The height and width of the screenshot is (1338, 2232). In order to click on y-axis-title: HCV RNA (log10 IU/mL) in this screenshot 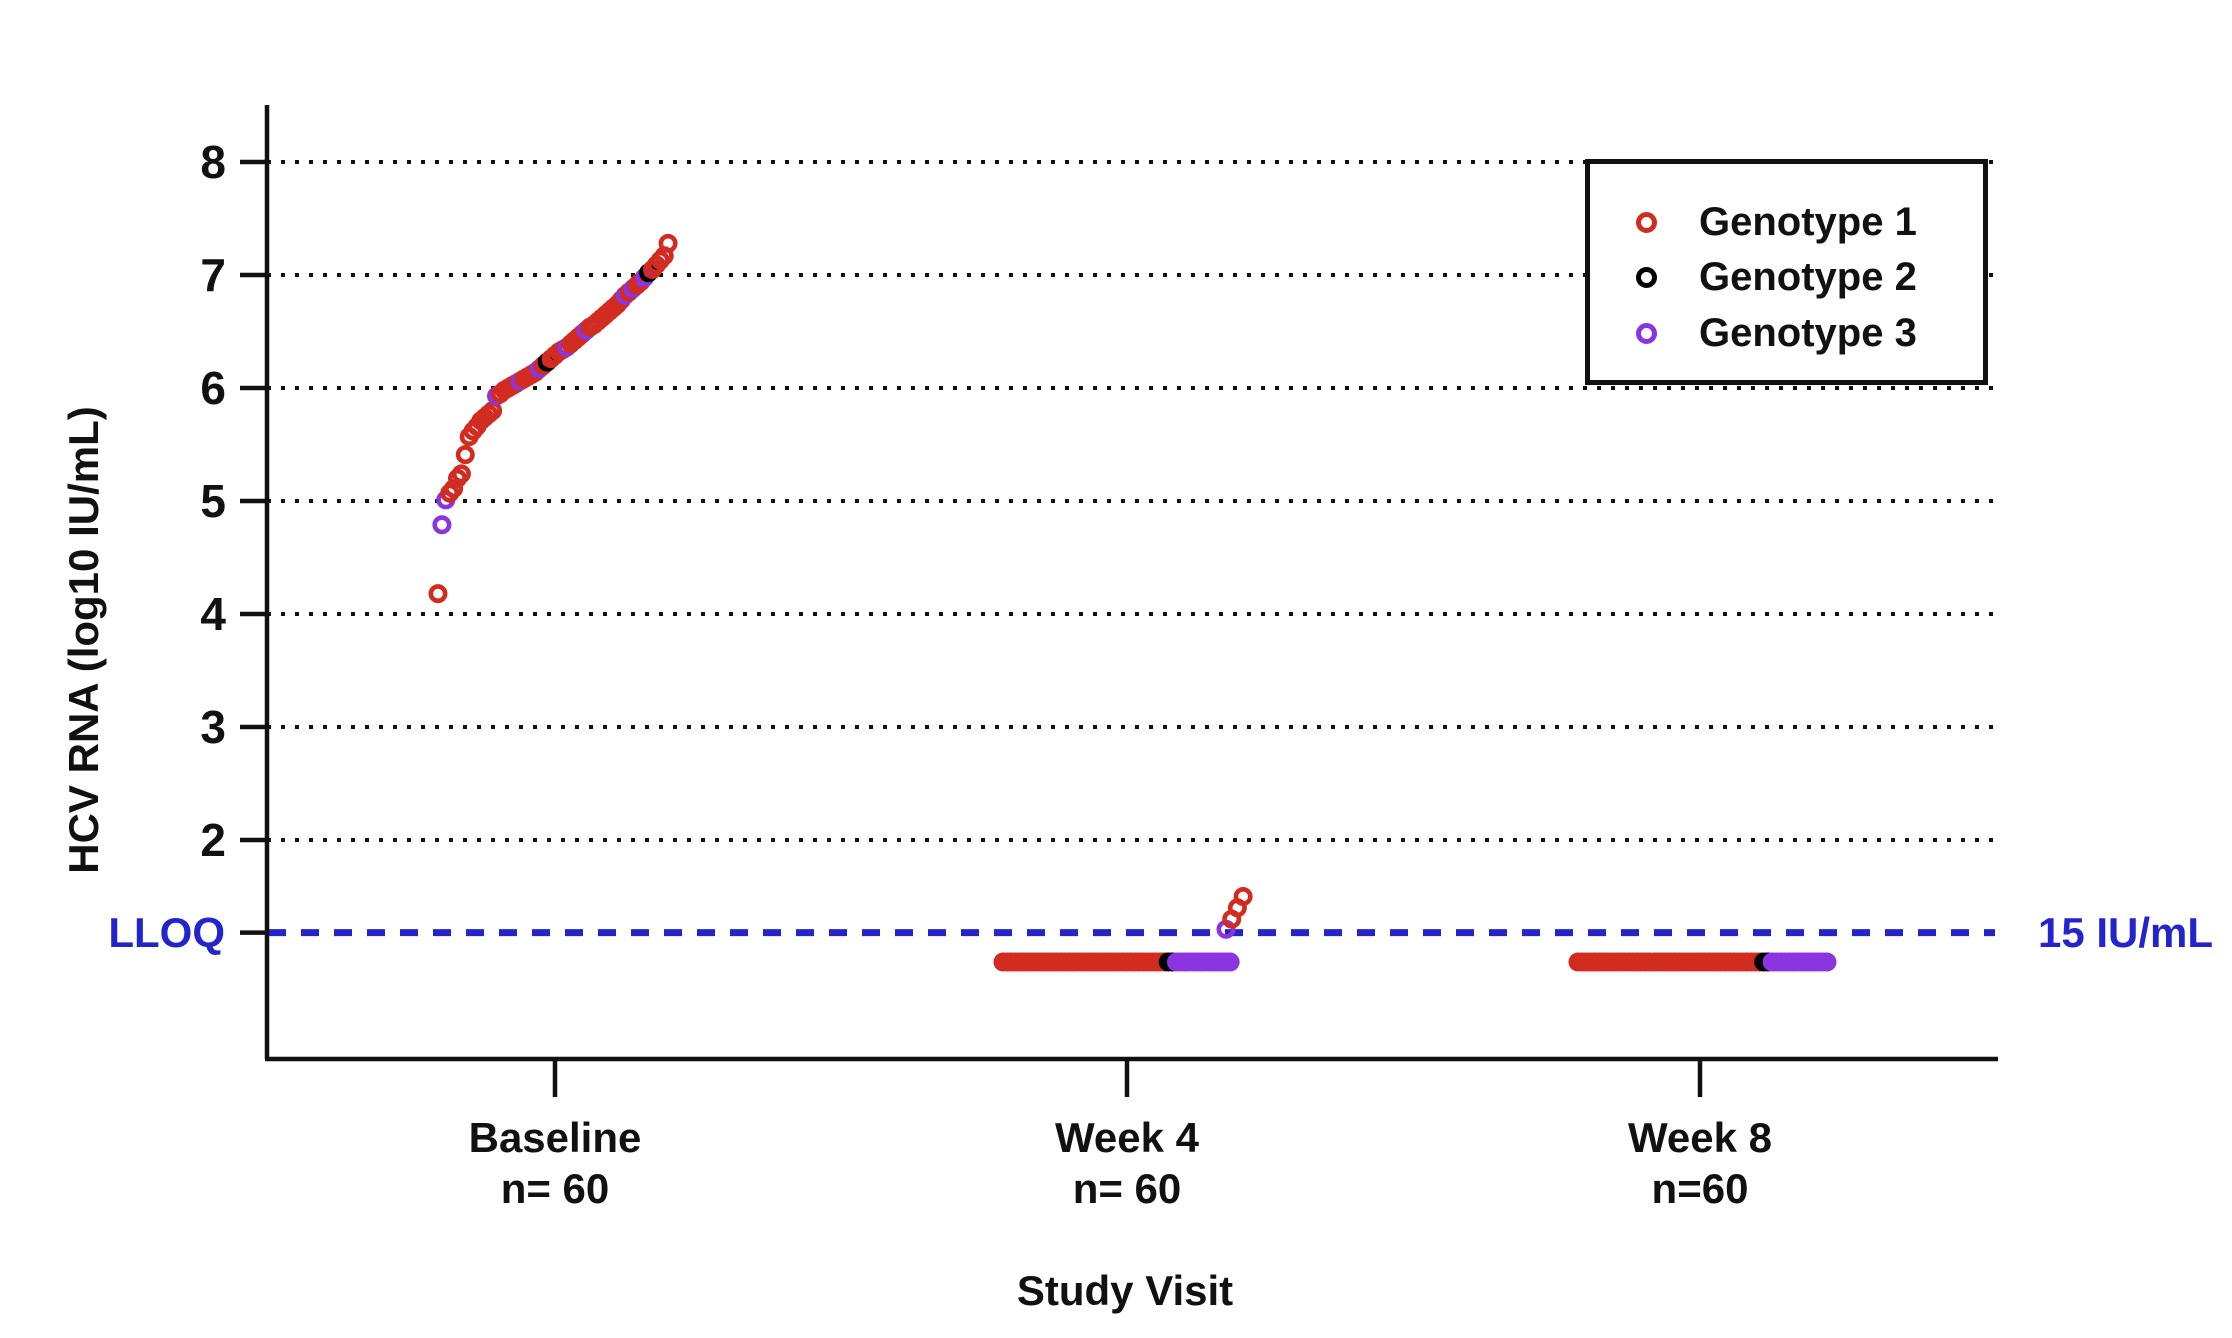, I will do `click(83, 640)`.